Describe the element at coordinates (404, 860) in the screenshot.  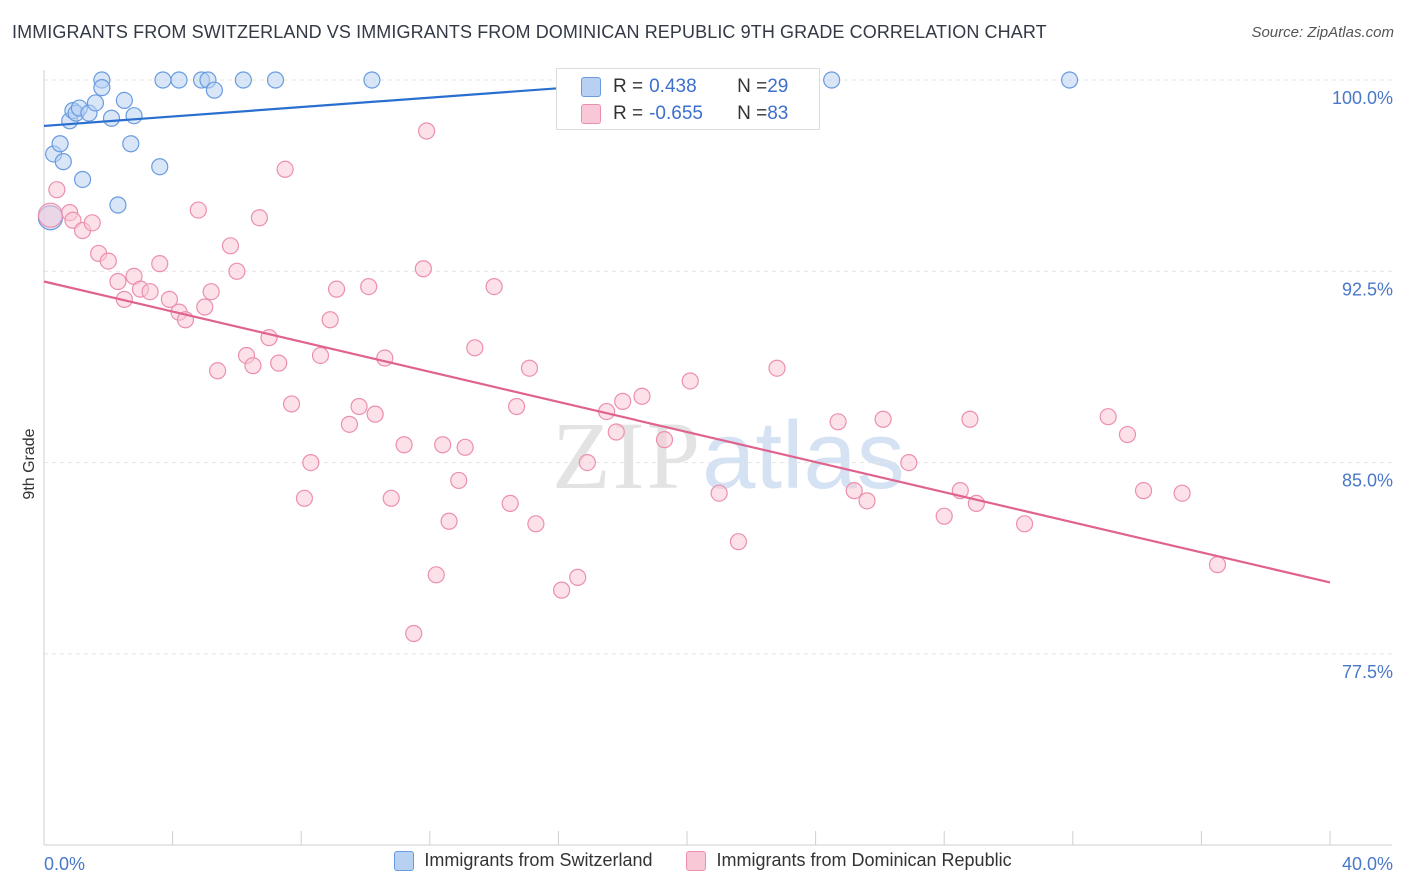
I see `legend-swatch-blue` at that location.